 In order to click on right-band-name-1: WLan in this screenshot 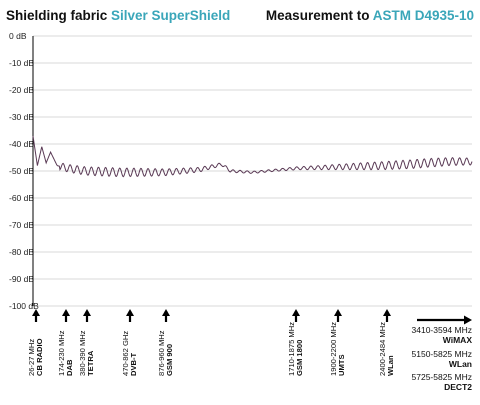, I will do `click(460, 364)`.